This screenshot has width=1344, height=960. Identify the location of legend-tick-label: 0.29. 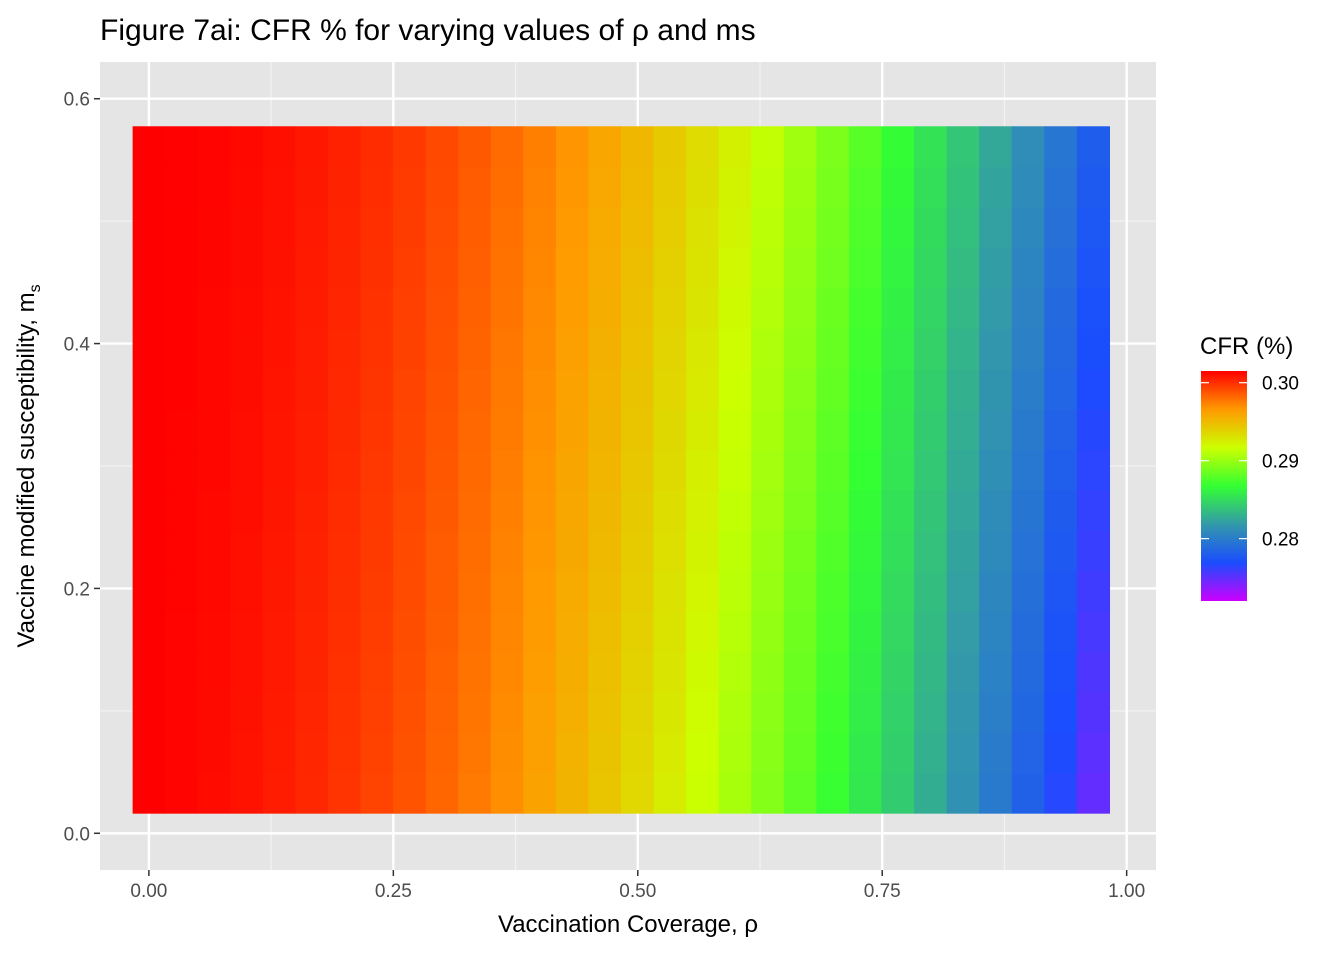
(1280, 462).